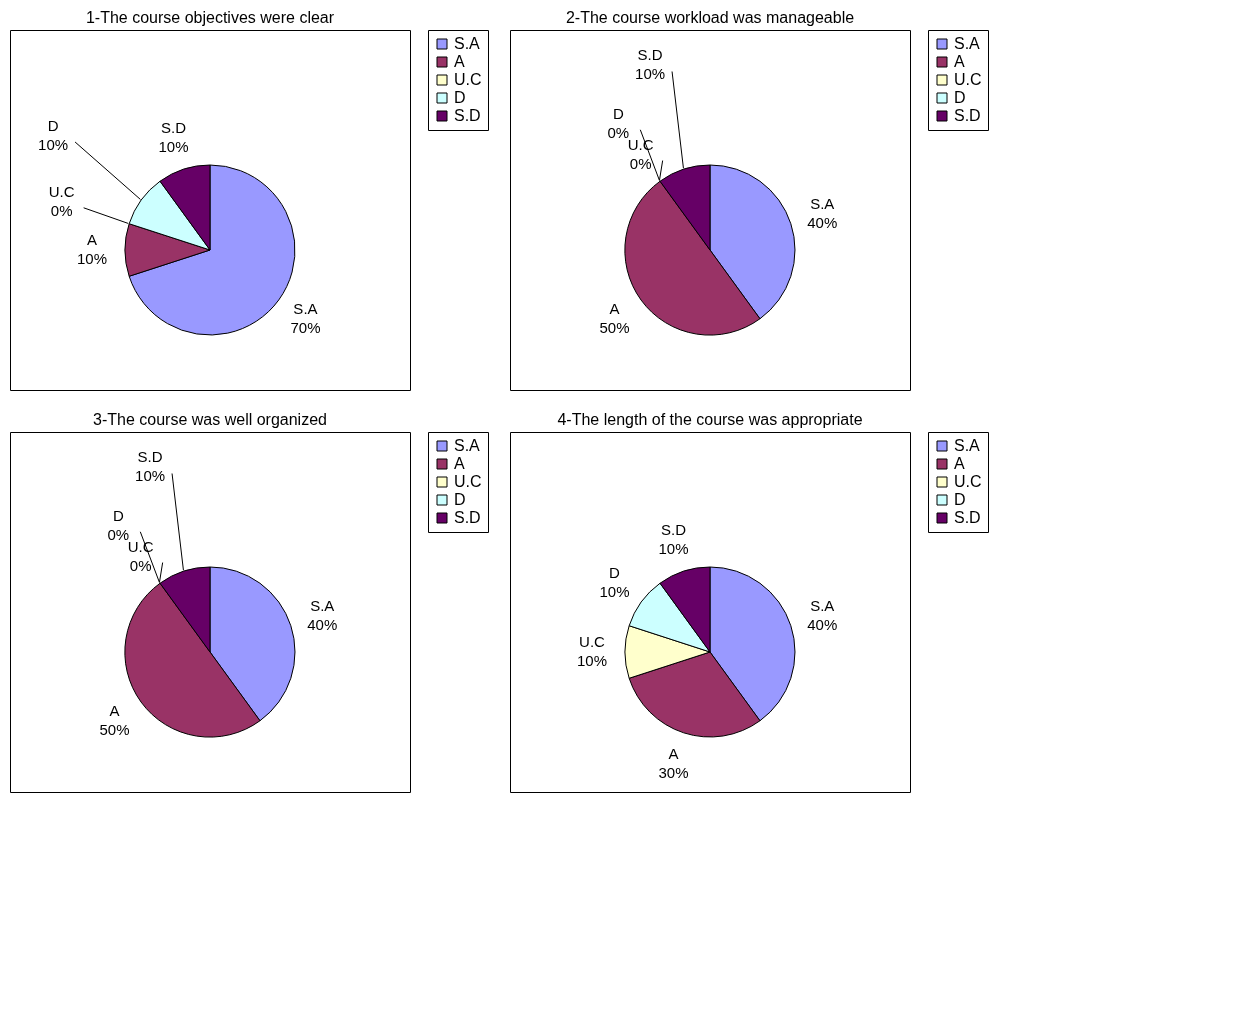 The width and height of the screenshot is (1238, 1028). I want to click on data-label: 30%, so click(673, 773).